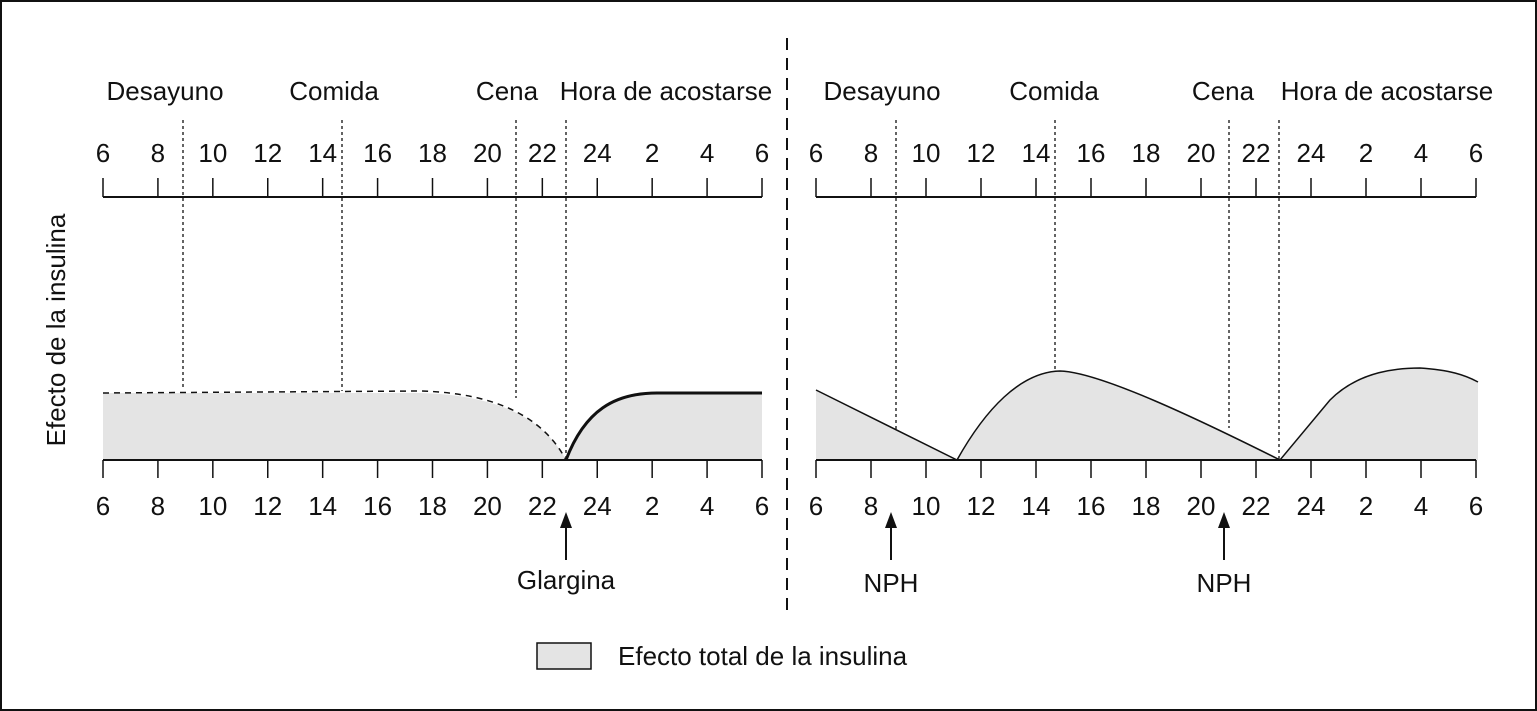 The height and width of the screenshot is (711, 1537). What do you see at coordinates (564, 656) in the screenshot?
I see `legend-swatch` at bounding box center [564, 656].